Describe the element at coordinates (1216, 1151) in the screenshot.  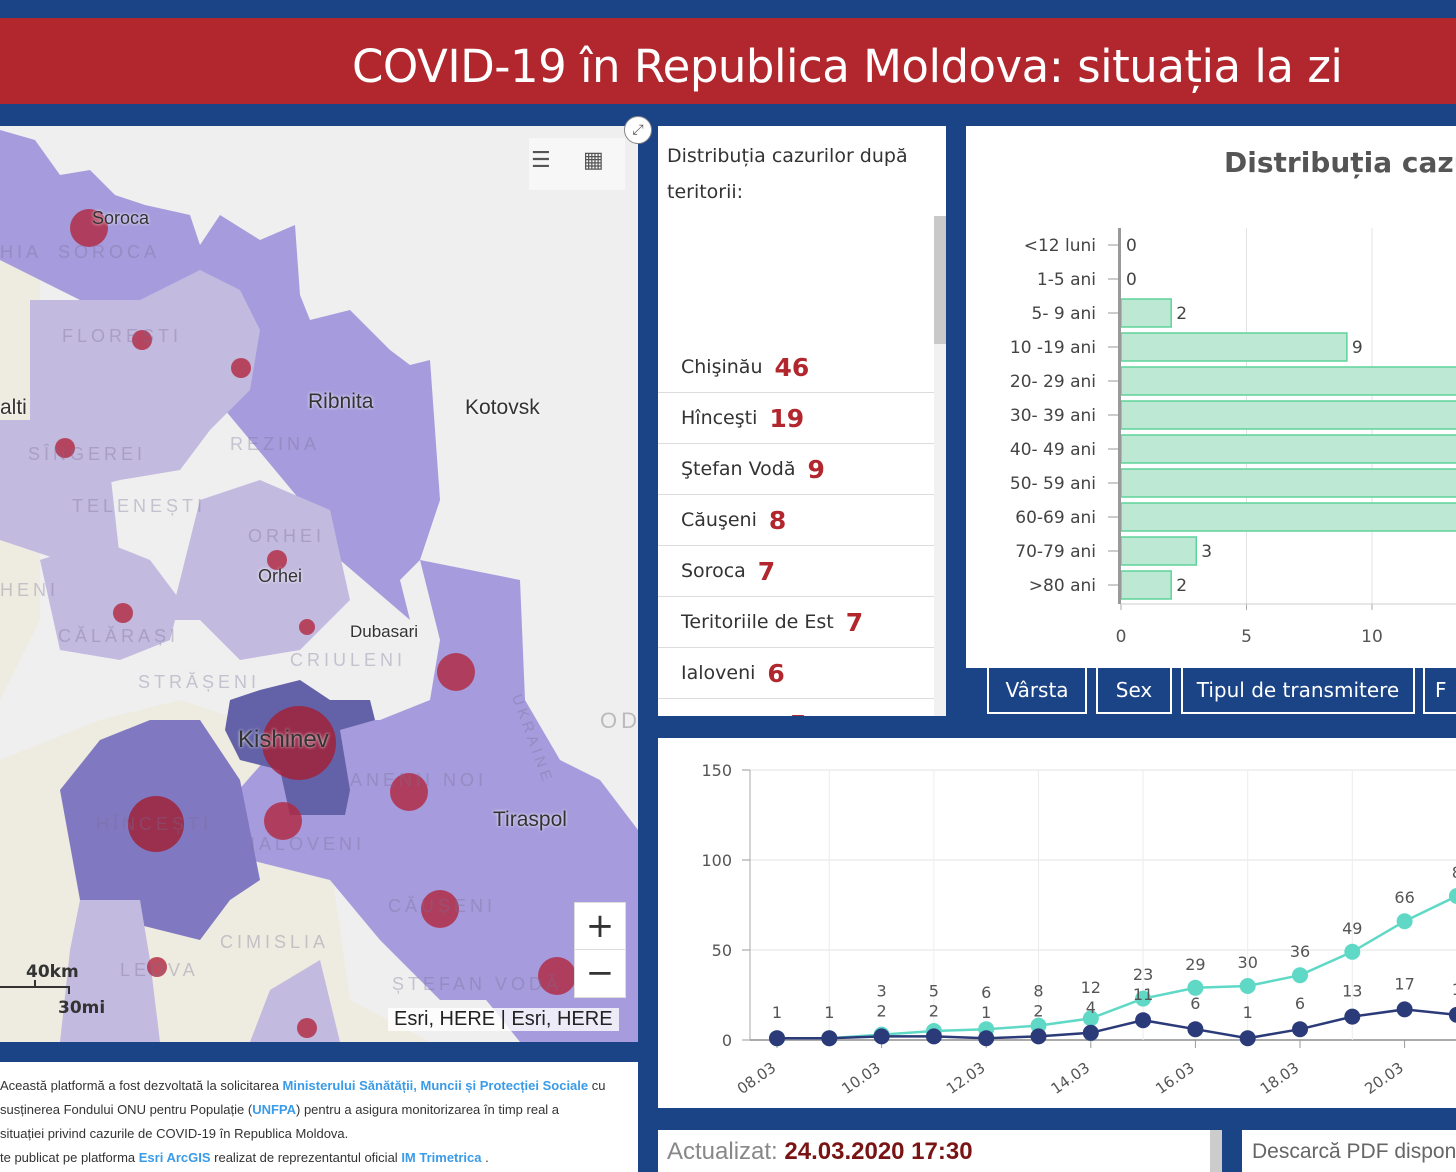
I see `updated-scrollbar` at that location.